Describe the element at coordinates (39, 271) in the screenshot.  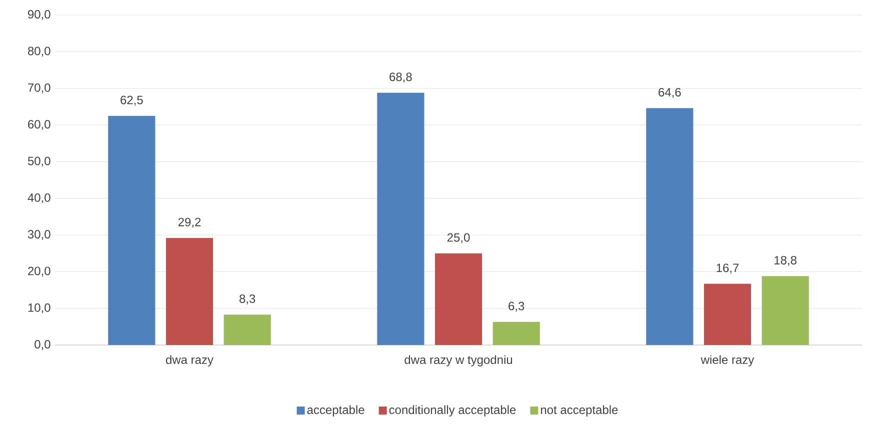
I see `y-tick-label: 20,0` at that location.